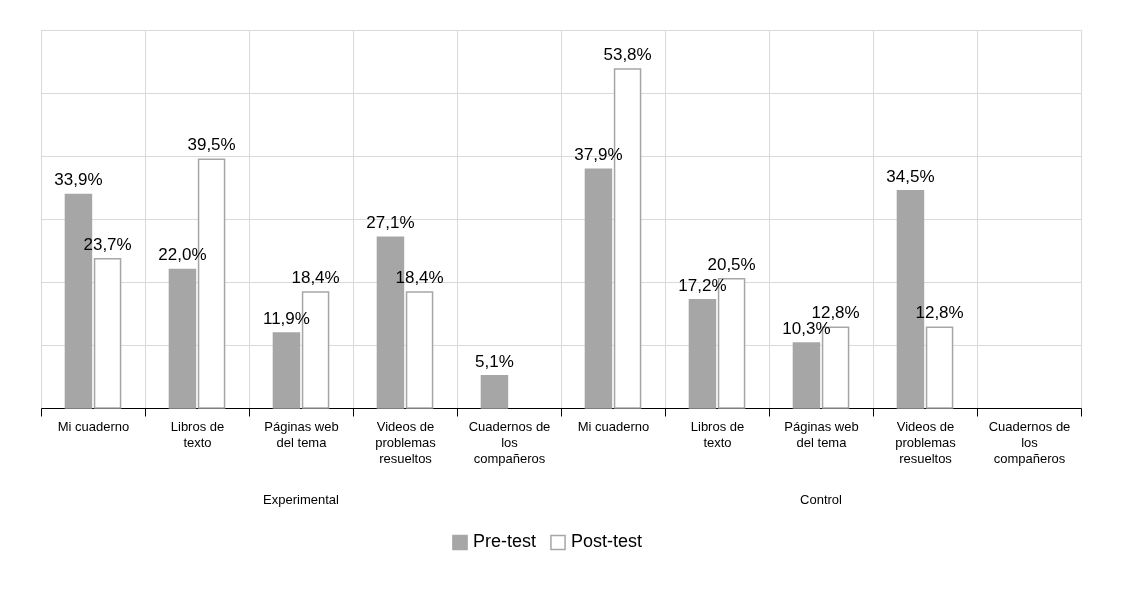 Image resolution: width=1138 pixels, height=608 pixels. What do you see at coordinates (182, 255) in the screenshot?
I see `data-label: 22,0%` at bounding box center [182, 255].